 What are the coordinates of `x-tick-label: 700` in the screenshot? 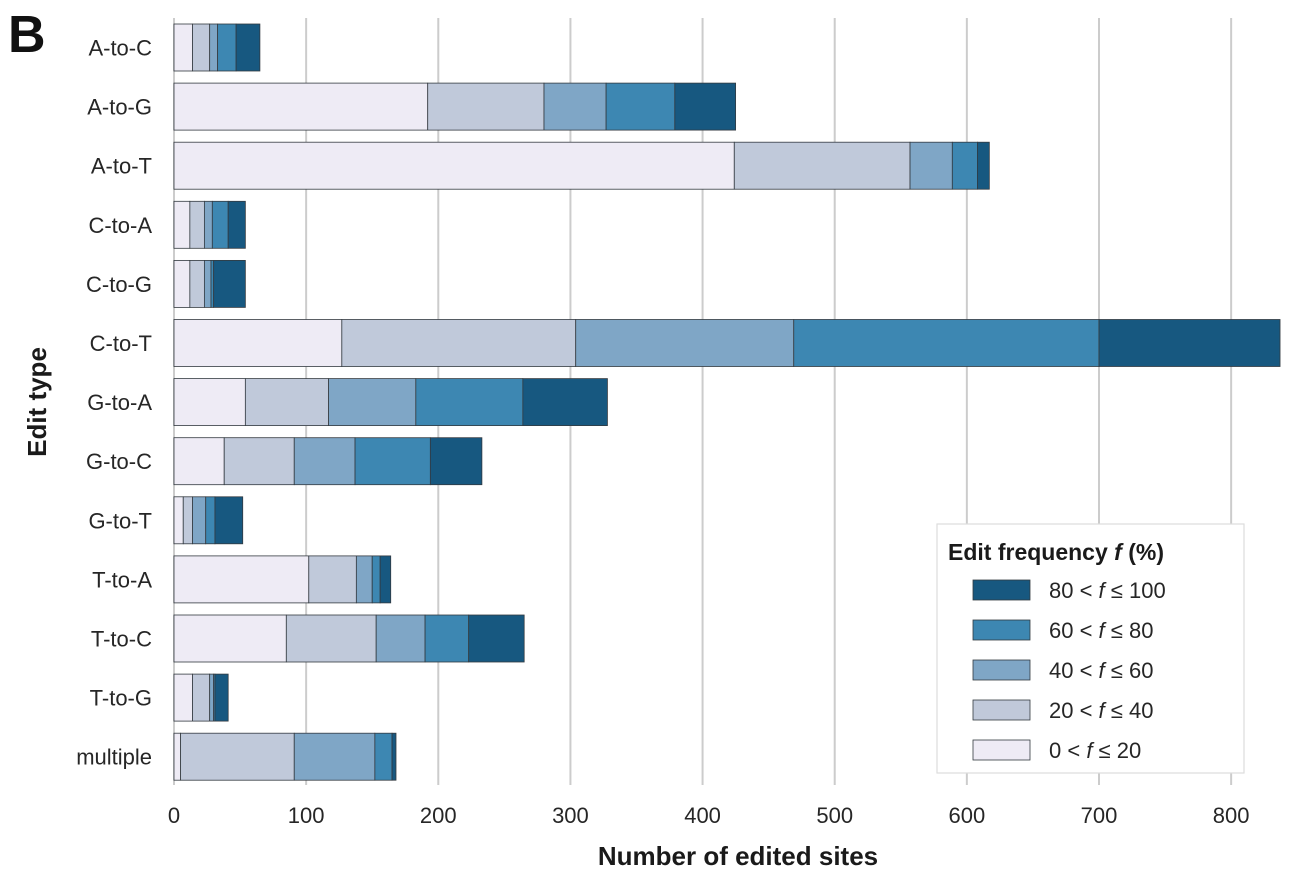 It's located at (1099, 815).